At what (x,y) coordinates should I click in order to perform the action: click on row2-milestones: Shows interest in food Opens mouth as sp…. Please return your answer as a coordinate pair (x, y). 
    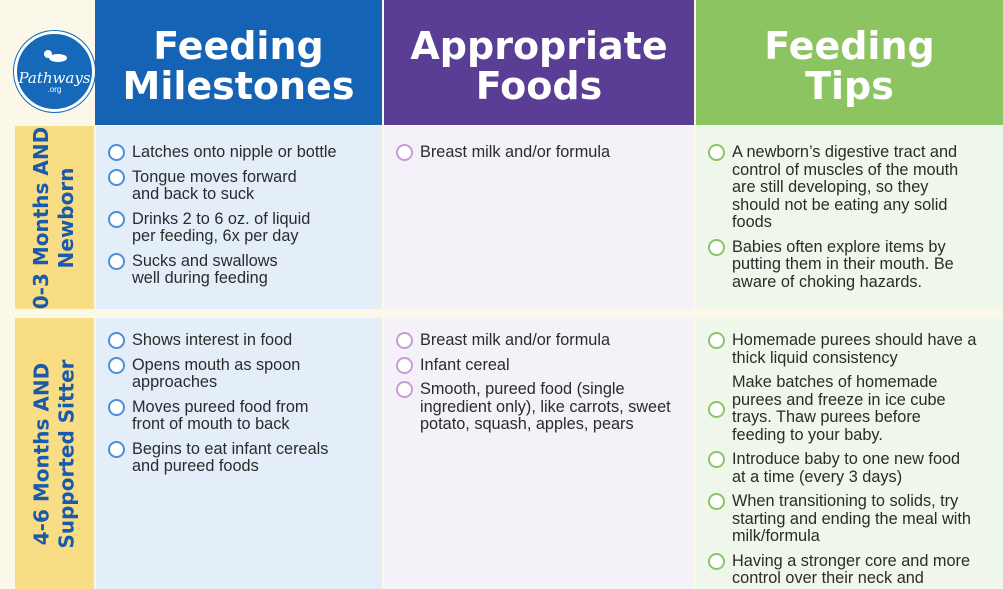
    Looking at the image, I should click on (239, 453).